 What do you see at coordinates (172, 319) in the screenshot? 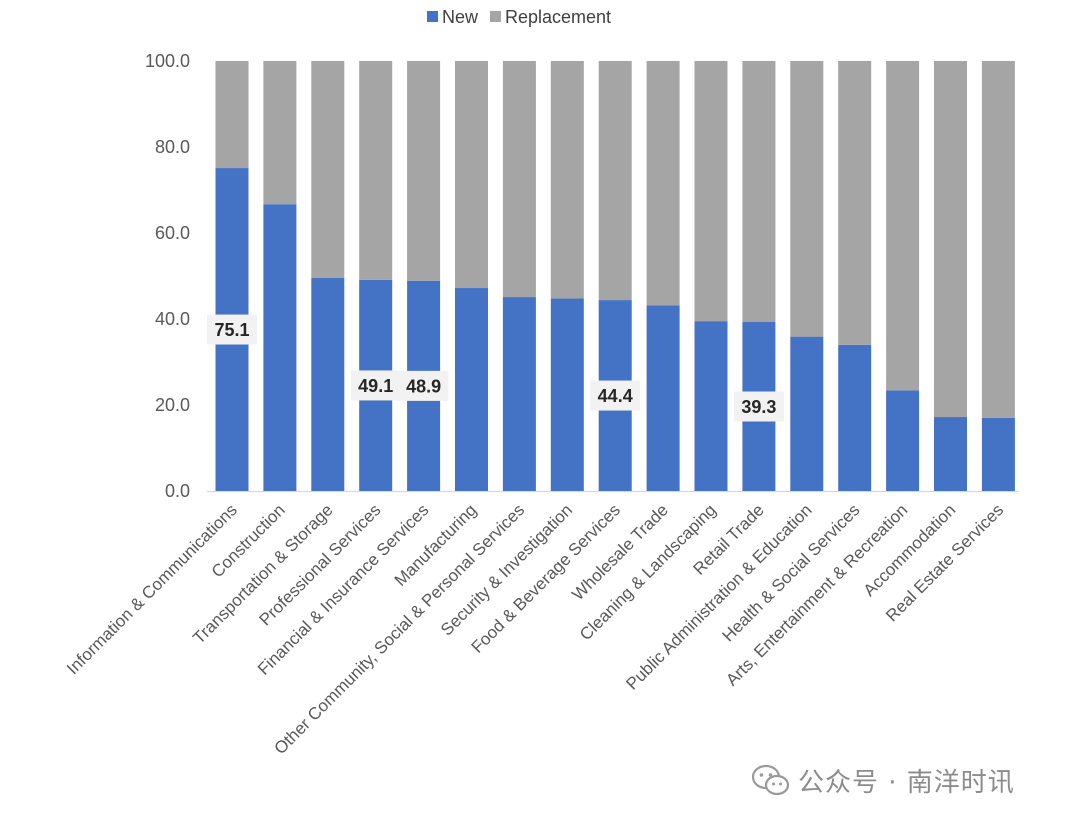
I see `y-tick-label: 40.0` at bounding box center [172, 319].